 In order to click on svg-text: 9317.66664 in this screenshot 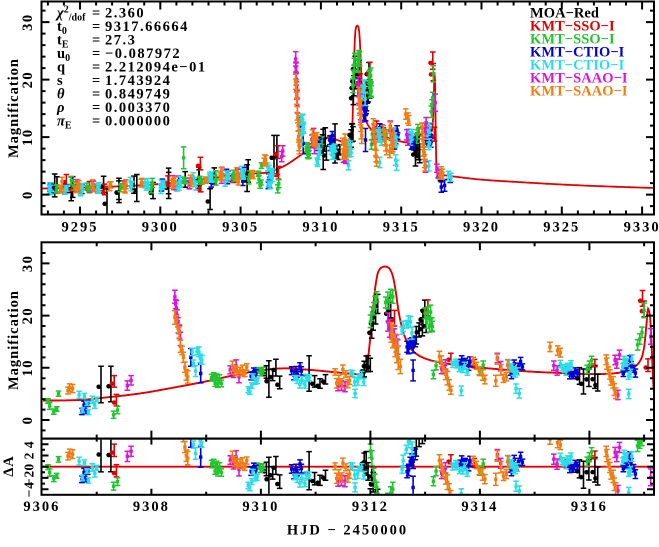, I will do `click(147, 27)`.